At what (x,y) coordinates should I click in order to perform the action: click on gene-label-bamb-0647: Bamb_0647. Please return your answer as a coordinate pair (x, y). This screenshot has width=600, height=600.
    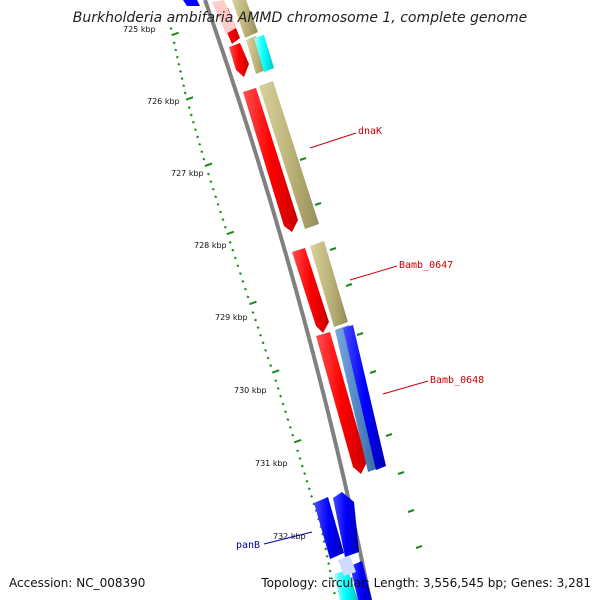
    Looking at the image, I should click on (426, 265).